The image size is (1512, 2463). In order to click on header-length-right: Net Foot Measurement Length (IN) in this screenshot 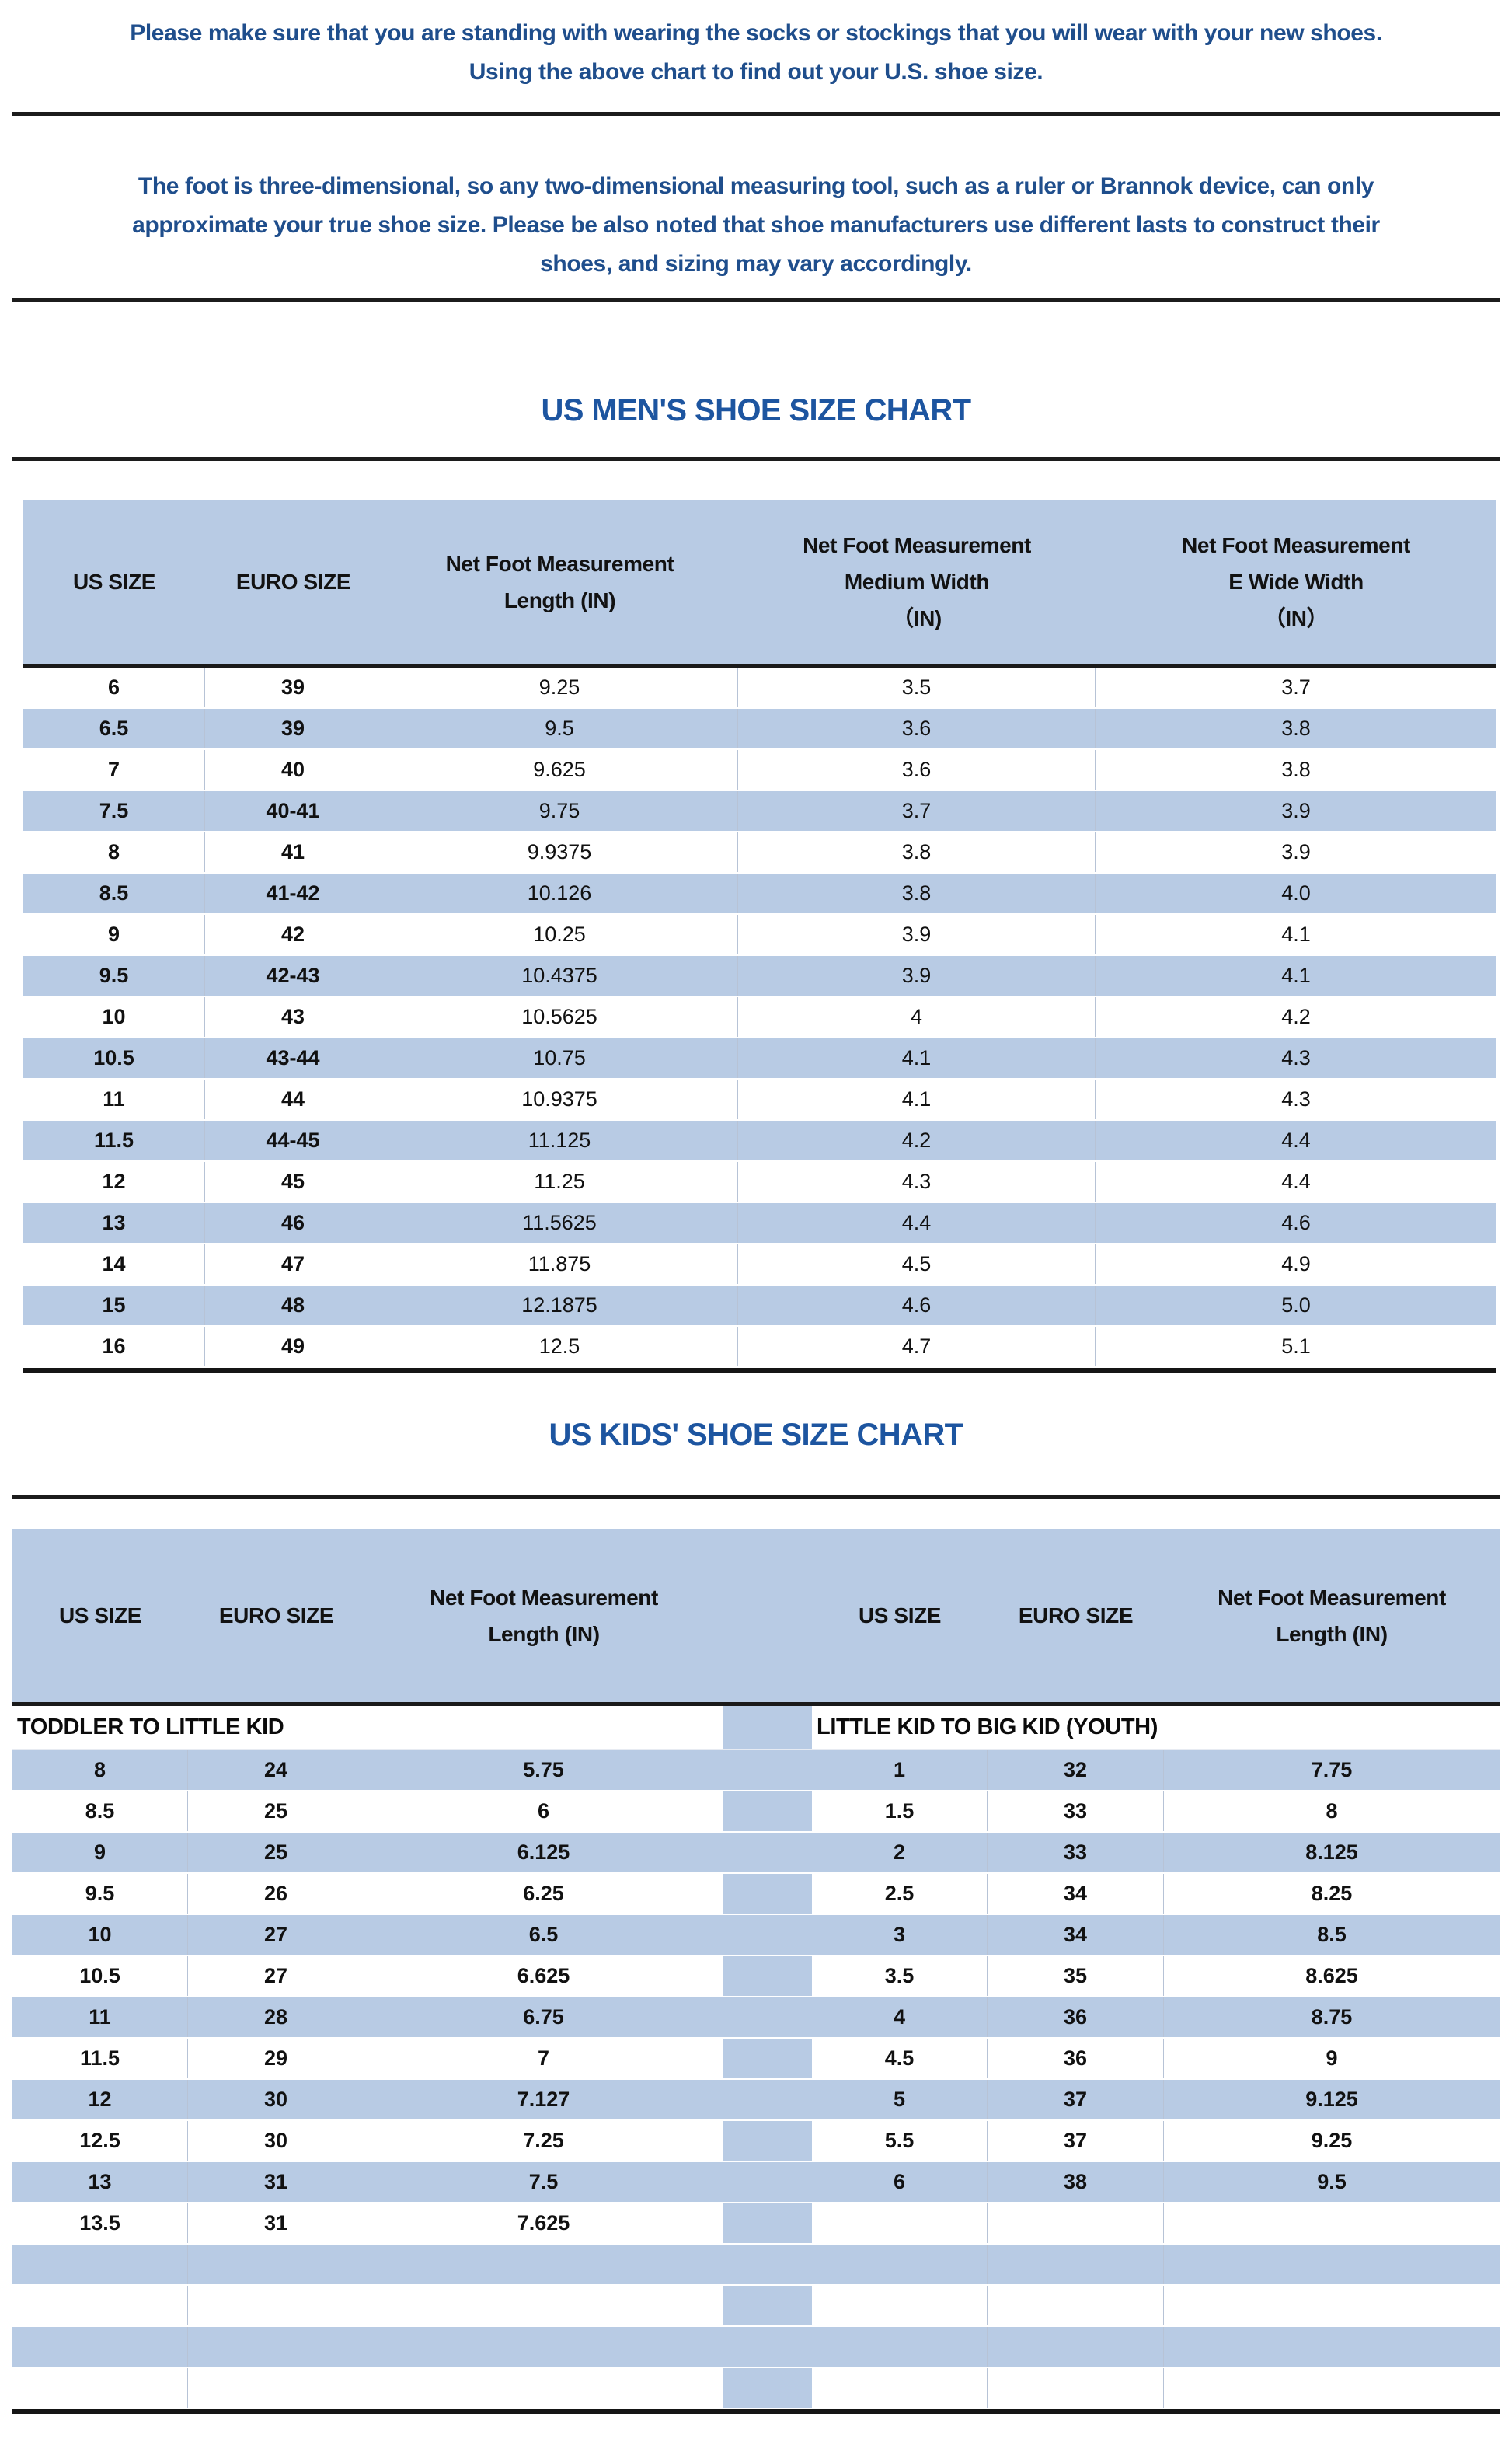, I will do `click(1332, 1615)`.